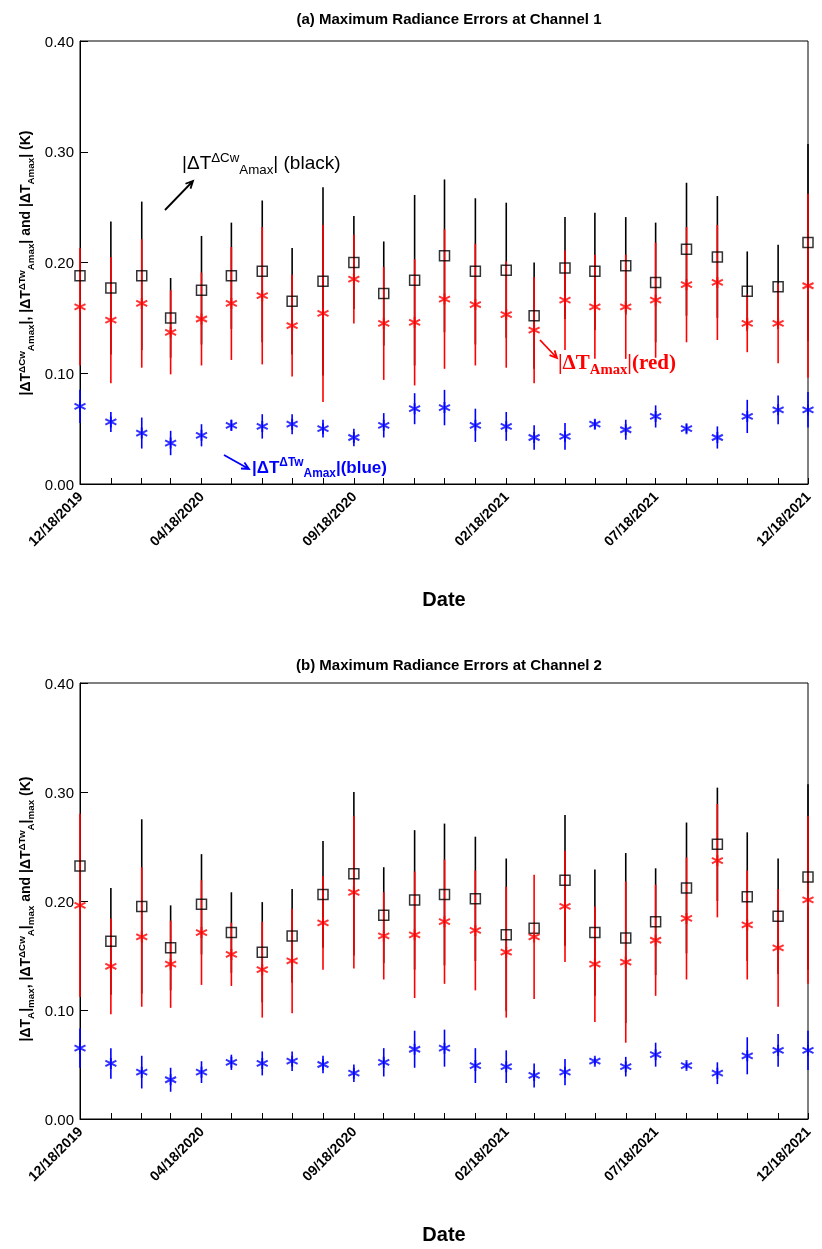 Image resolution: width=822 pixels, height=1249 pixels. I want to click on text: |ΔT$^{ΔCw}$$_{Amax}$| (black), so click(261, 164).